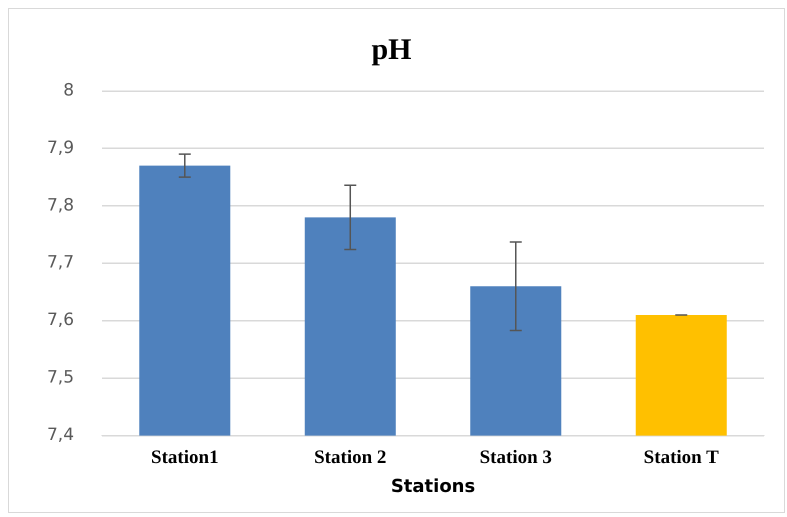 The image size is (787, 517). I want to click on y-tick-label: 7,4, so click(60, 435).